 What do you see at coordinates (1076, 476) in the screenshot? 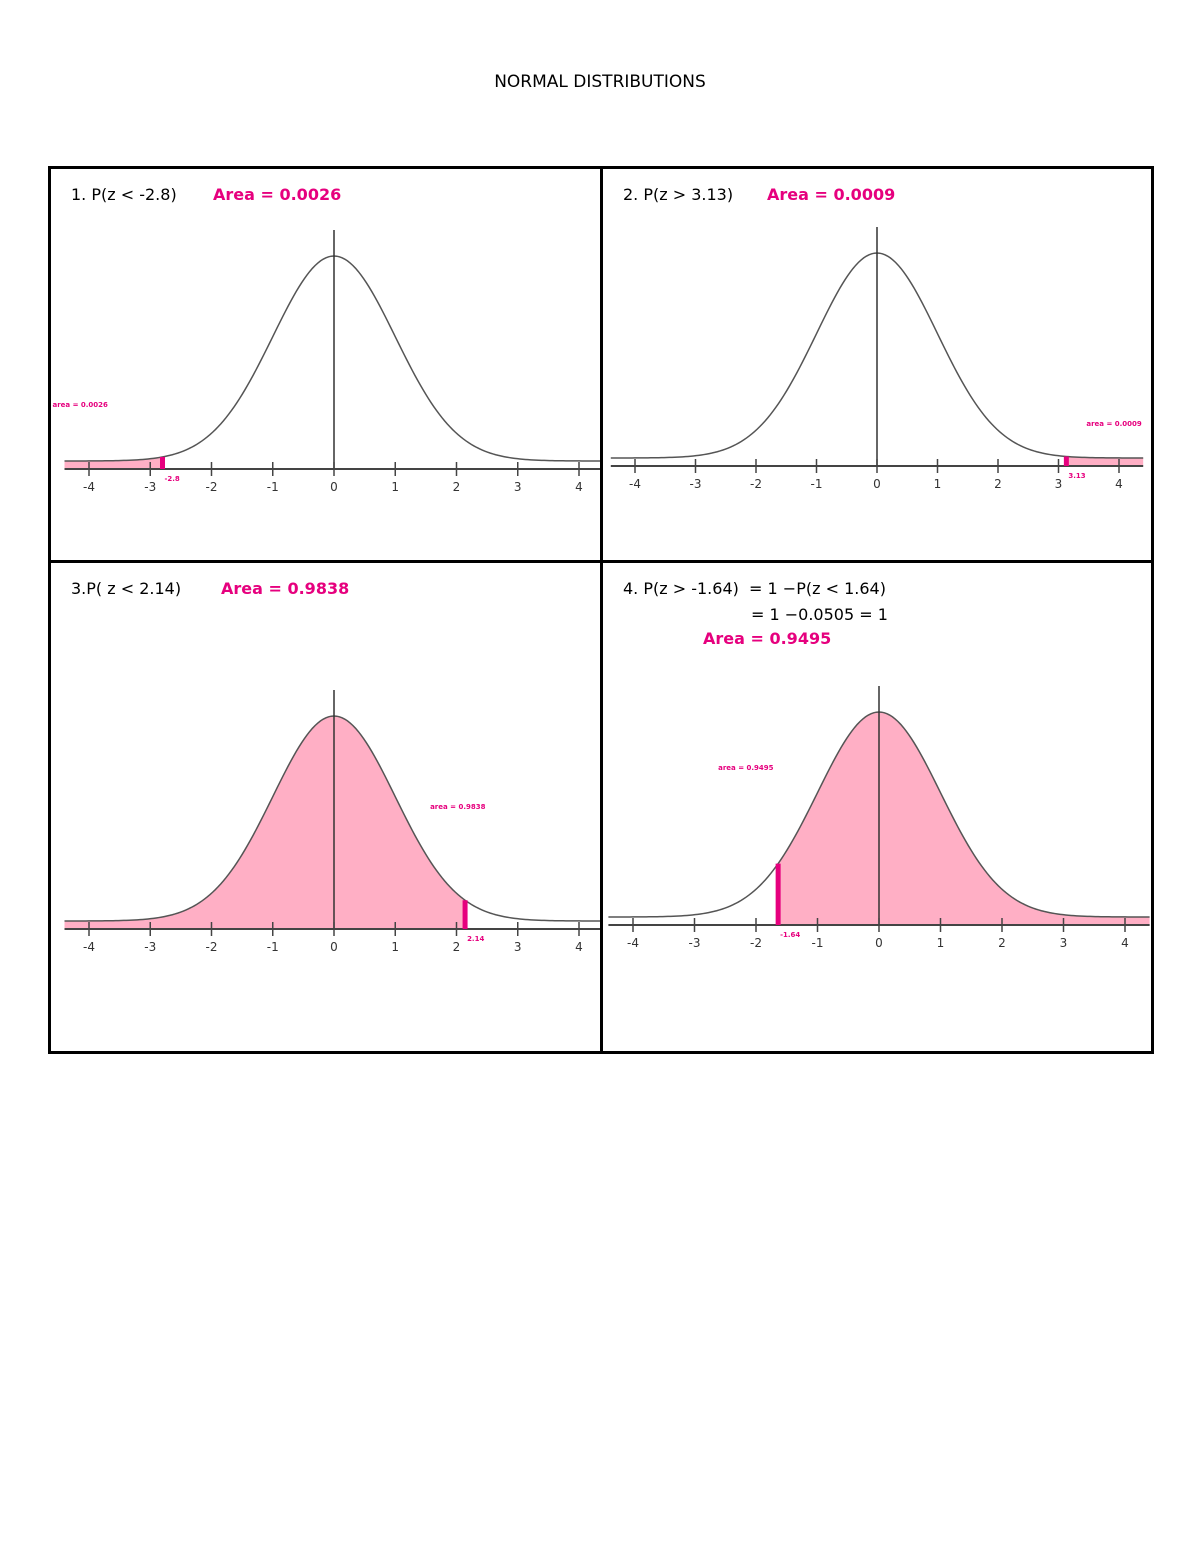
I see `cutoff-label: 3.13` at bounding box center [1076, 476].